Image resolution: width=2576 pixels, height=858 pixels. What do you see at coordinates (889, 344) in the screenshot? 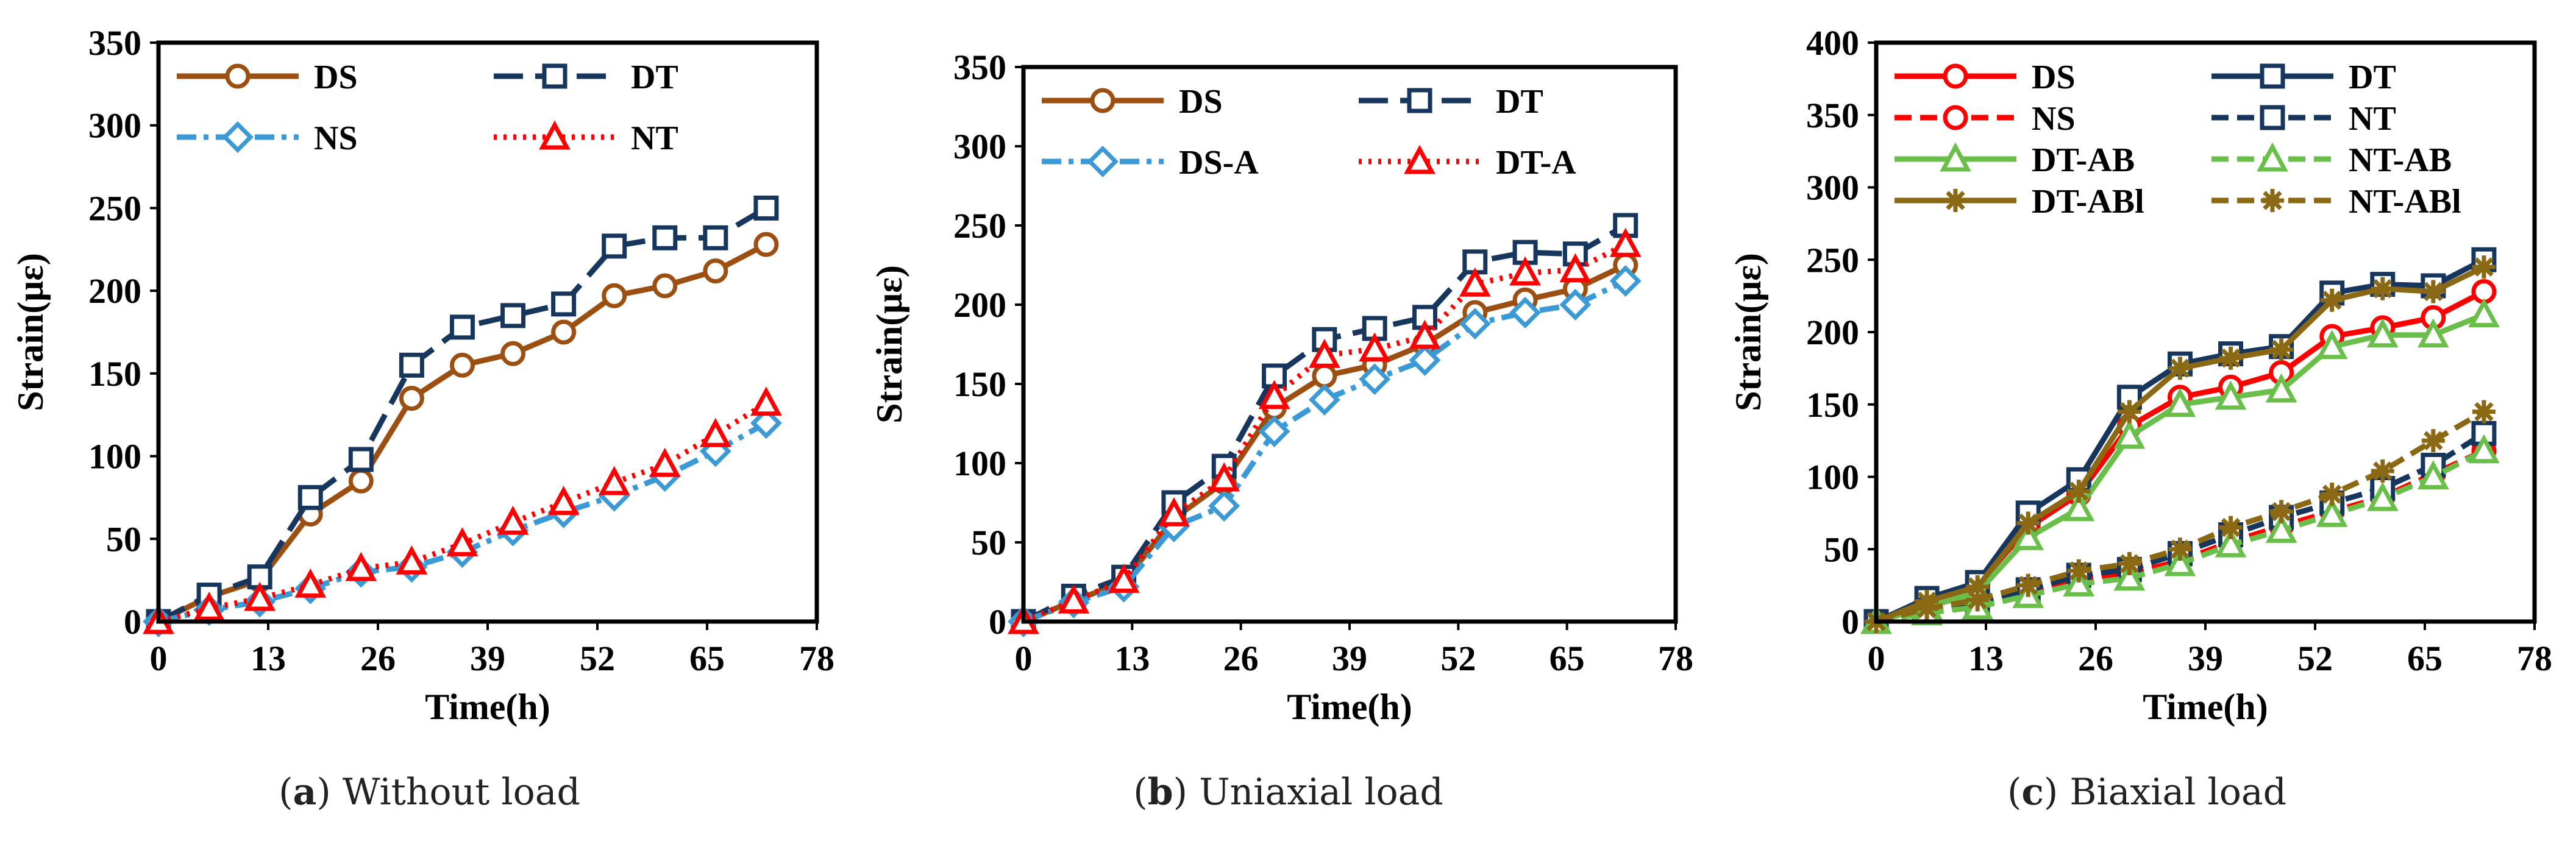
I see `y-axis-label: Strain(με)` at bounding box center [889, 344].